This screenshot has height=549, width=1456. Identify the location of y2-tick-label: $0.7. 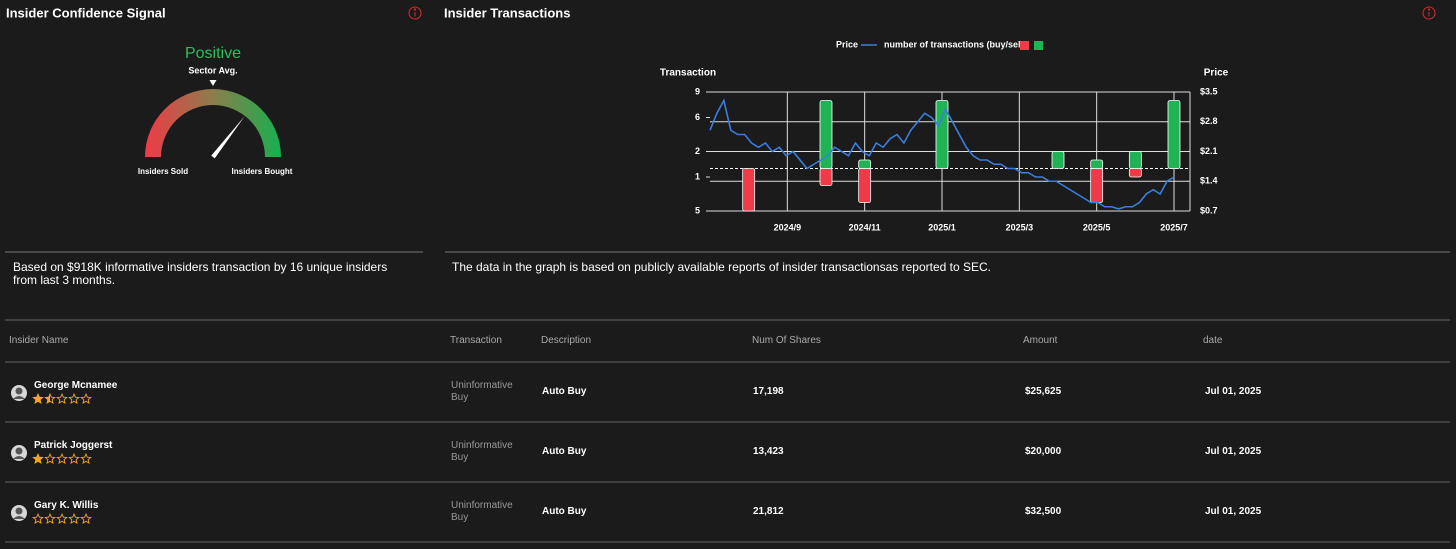
(1209, 210).